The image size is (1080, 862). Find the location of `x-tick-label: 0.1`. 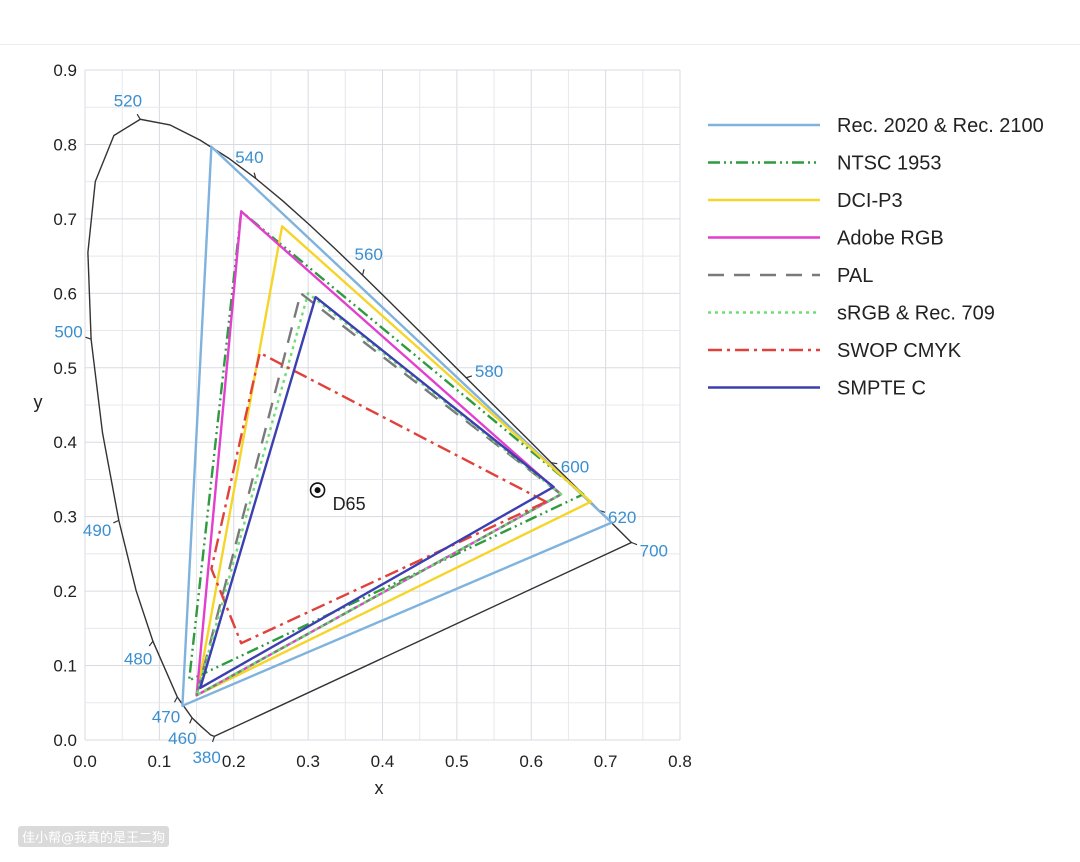

x-tick-label: 0.1 is located at coordinates (160, 761).